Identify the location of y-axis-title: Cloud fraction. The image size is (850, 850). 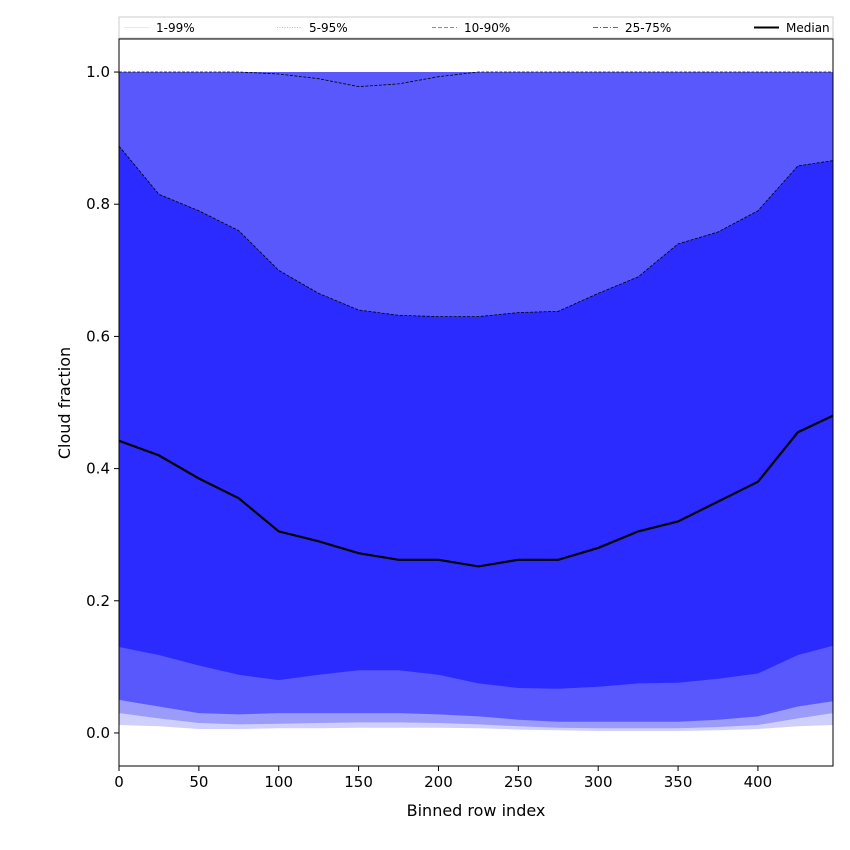
(64, 403).